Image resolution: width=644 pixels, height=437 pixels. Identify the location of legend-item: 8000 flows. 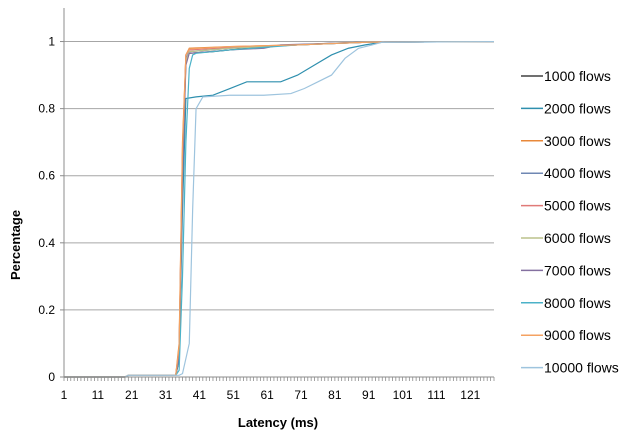
(566, 303).